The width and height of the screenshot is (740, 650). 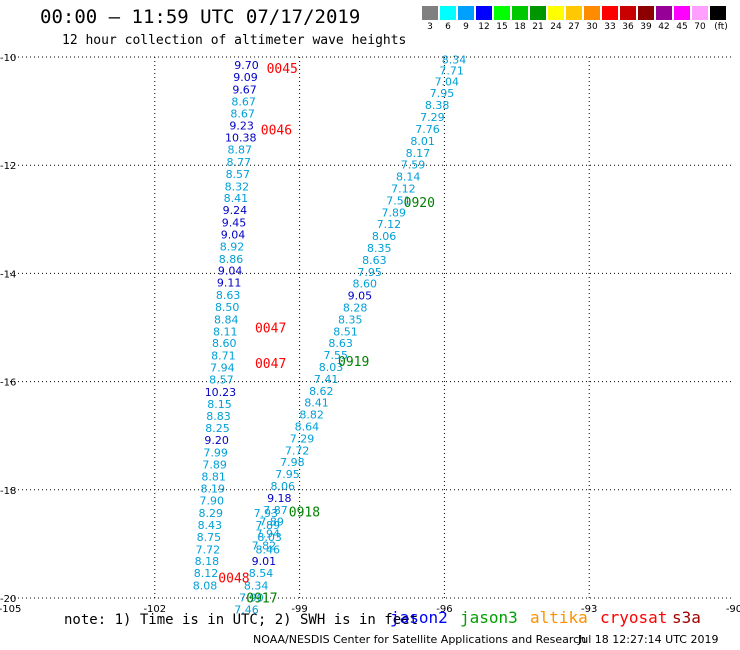 What do you see at coordinates (574, 27) in the screenshot?
I see `color-swatch-label: 27` at bounding box center [574, 27].